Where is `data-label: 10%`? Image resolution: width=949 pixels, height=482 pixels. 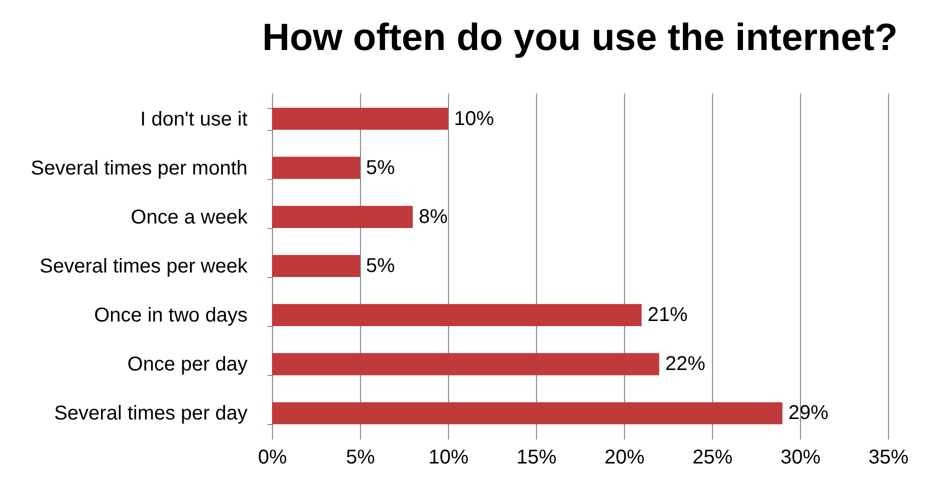 data-label: 10% is located at coordinates (474, 119).